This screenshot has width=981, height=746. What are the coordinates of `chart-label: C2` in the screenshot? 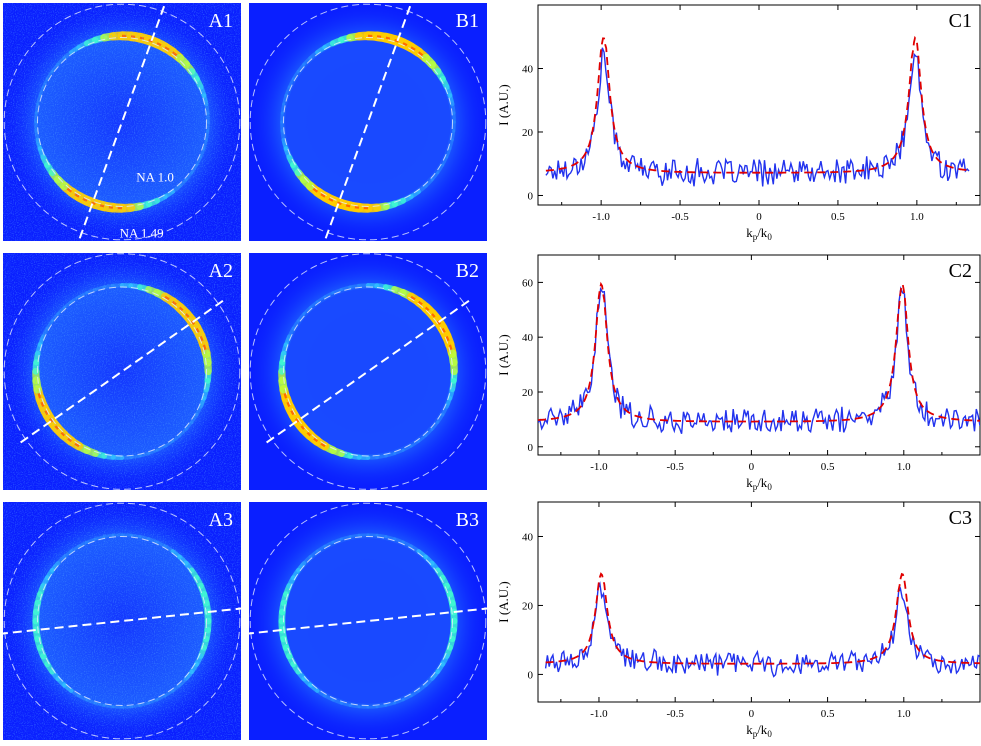 It's located at (960, 271).